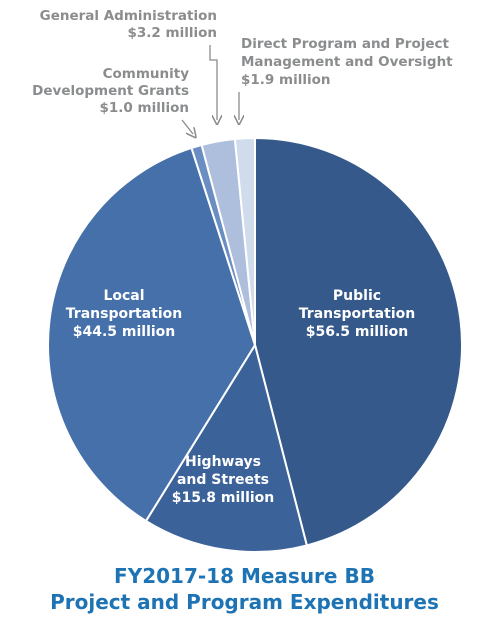 This screenshot has height=618, width=489. Describe the element at coordinates (172, 33) in the screenshot. I see `callout-value-label: $3.2 million` at that location.